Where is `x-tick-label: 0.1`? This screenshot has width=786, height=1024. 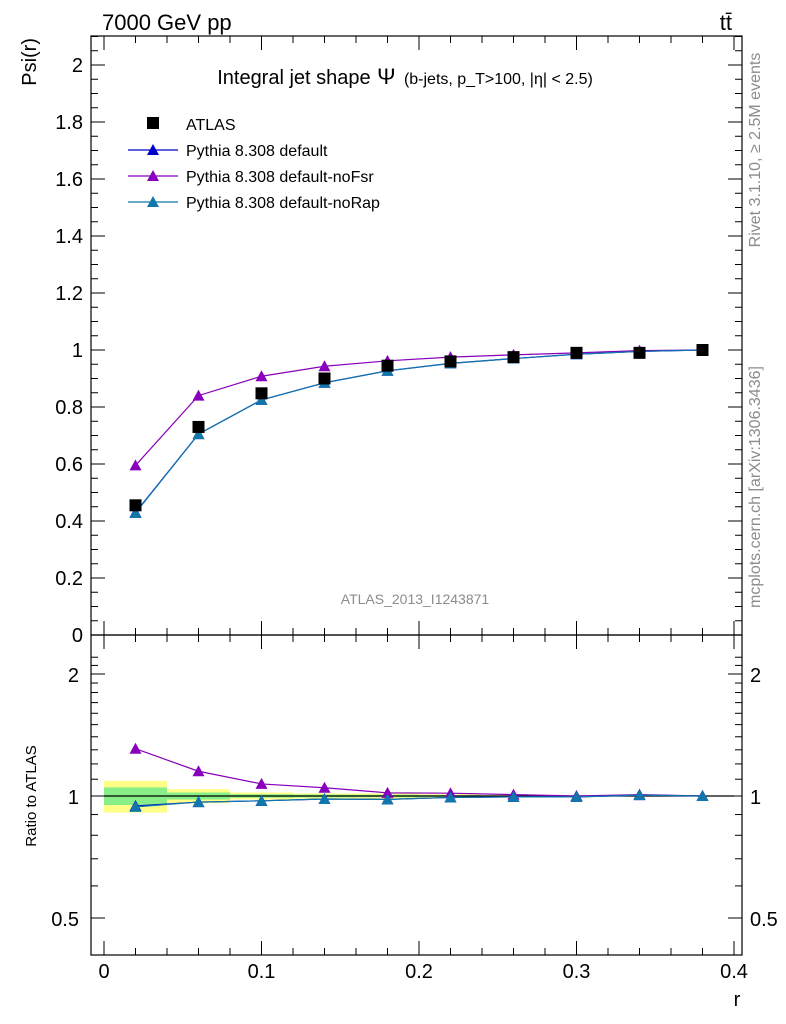 x-tick-label: 0.1 is located at coordinates (262, 972).